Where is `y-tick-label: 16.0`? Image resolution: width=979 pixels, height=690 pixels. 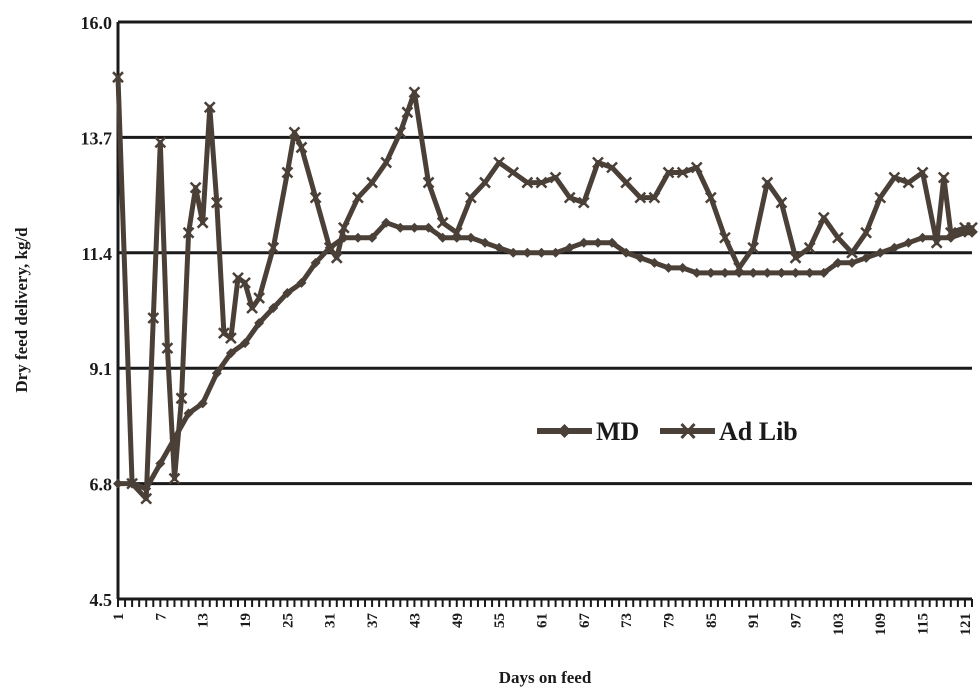
y-tick-label: 16.0 is located at coordinates (97, 23).